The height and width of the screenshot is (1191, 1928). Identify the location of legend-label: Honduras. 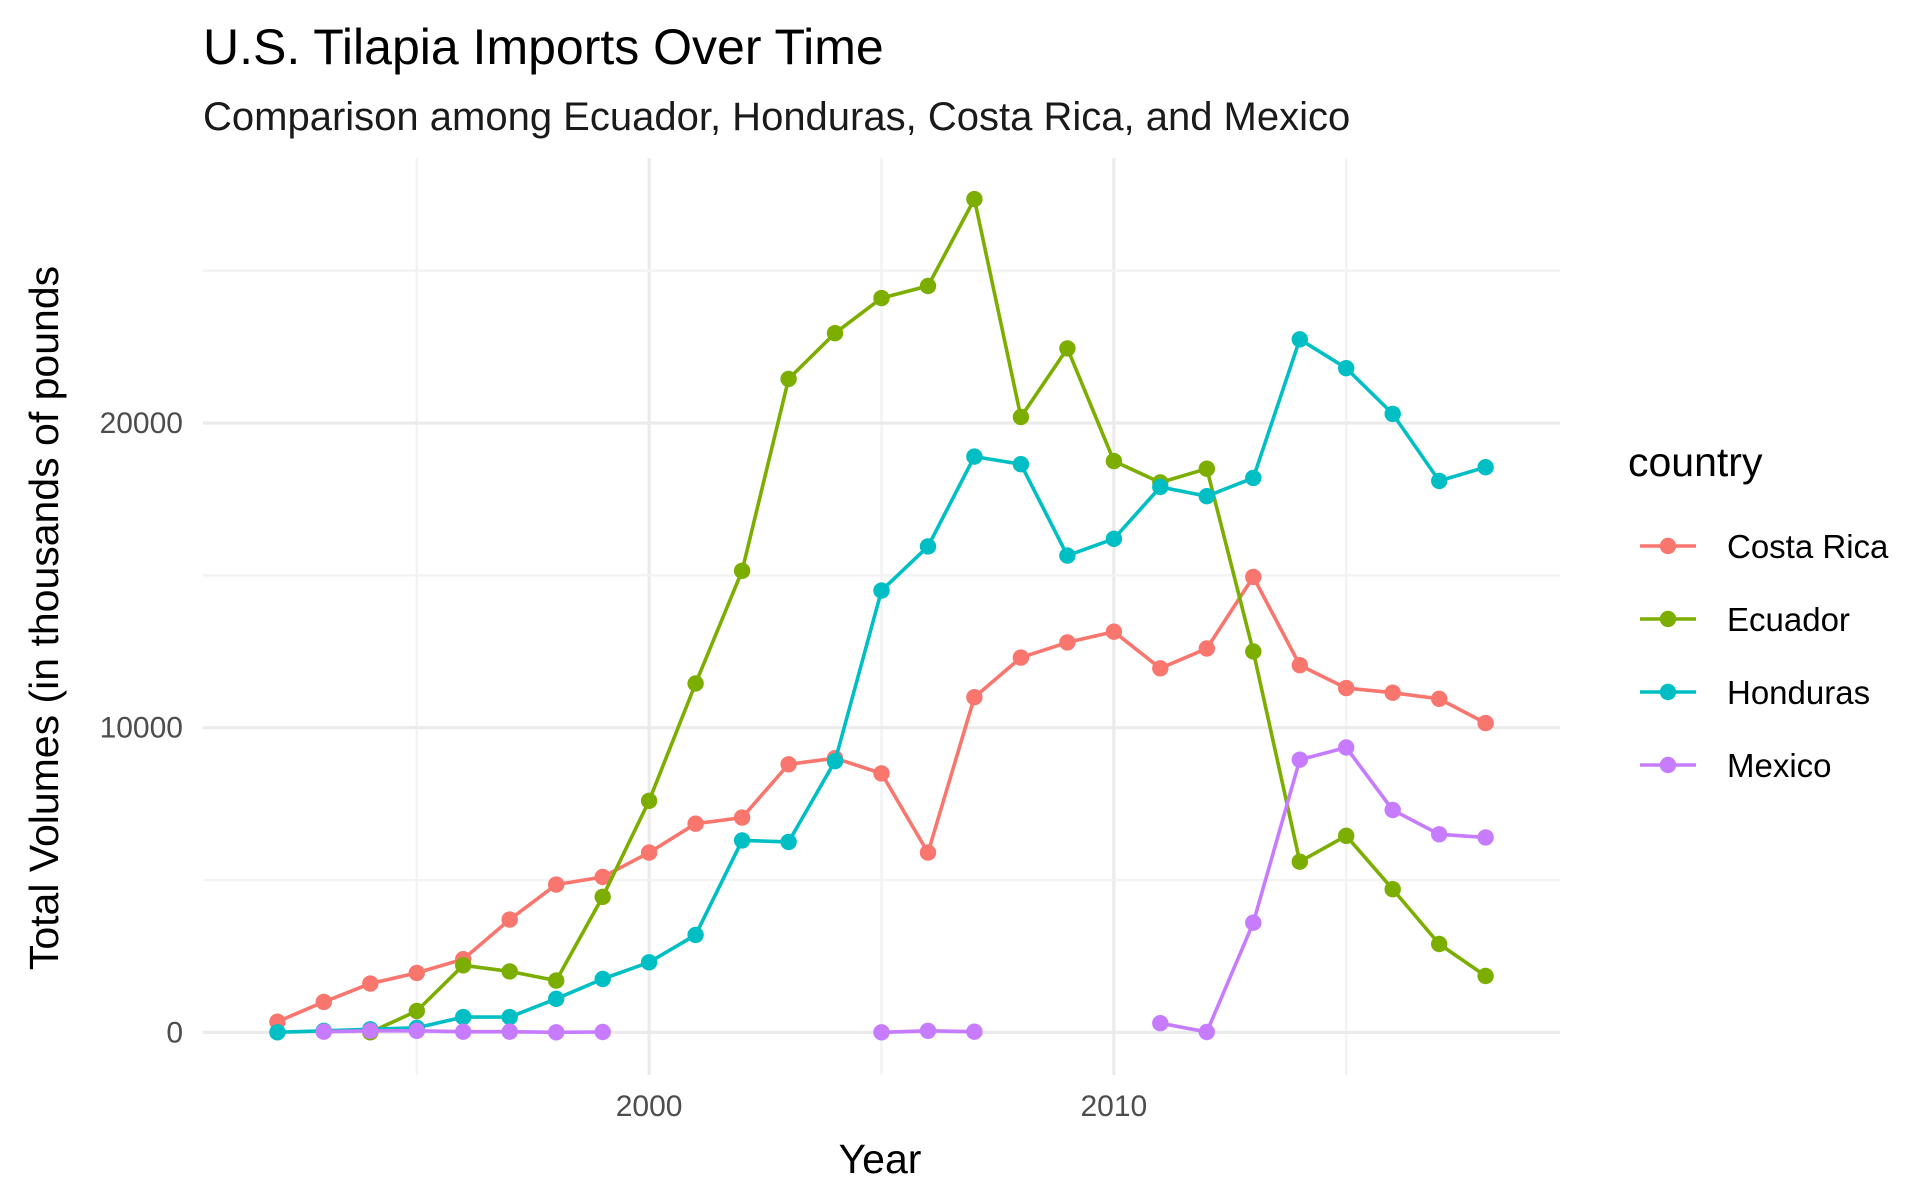
(1798, 692).